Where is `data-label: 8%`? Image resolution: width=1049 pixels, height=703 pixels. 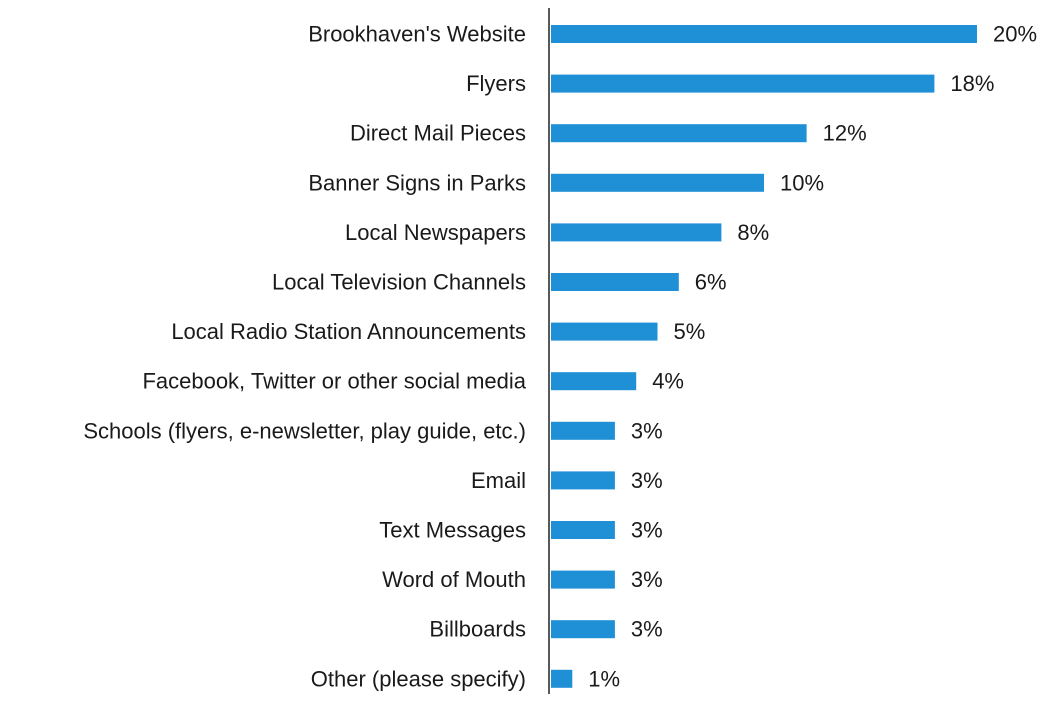 data-label: 8% is located at coordinates (753, 232).